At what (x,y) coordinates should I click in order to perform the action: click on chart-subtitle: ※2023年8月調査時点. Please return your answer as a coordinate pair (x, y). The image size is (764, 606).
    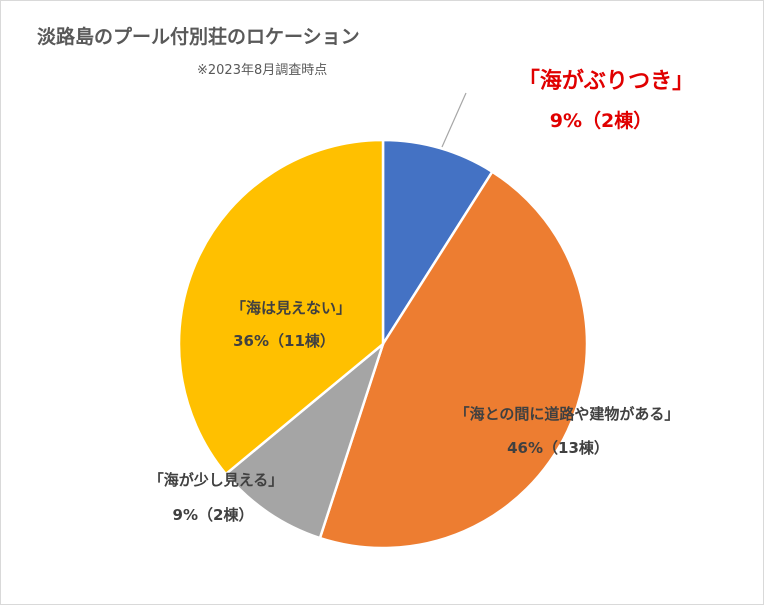
    Looking at the image, I should click on (262, 70).